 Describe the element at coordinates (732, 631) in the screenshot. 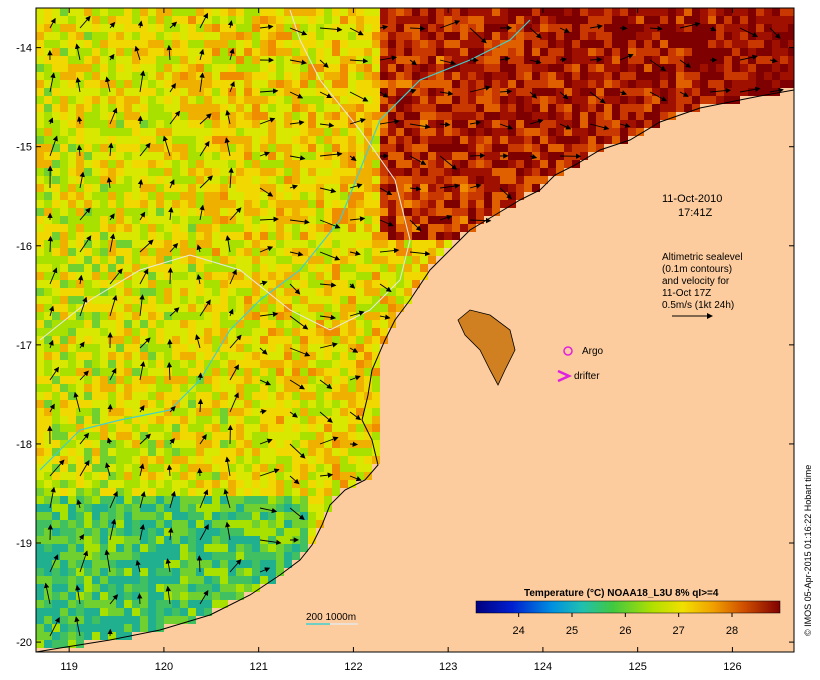

I see `colorbar-tick-label: 28` at that location.